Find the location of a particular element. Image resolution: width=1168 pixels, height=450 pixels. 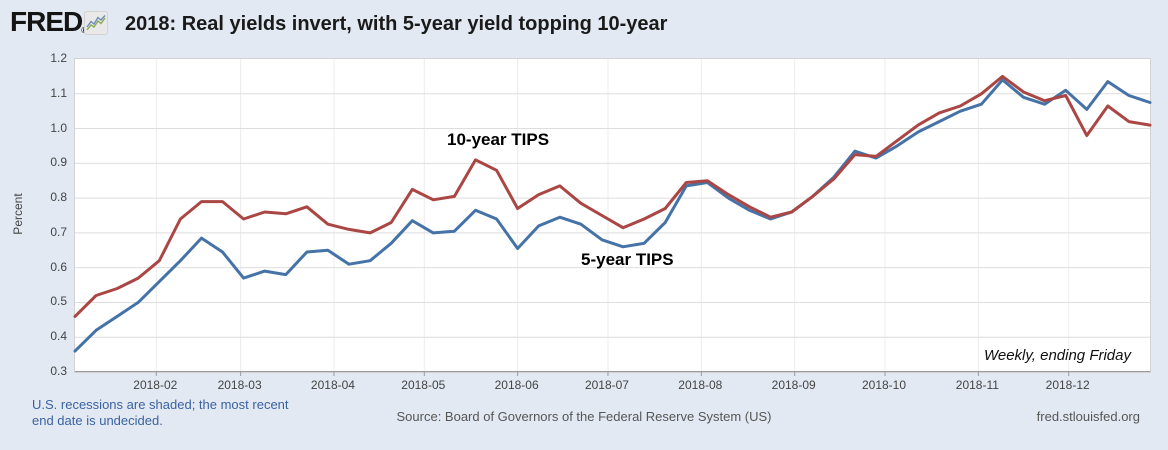

y-tick-label: 0.6 is located at coordinates (58, 266).